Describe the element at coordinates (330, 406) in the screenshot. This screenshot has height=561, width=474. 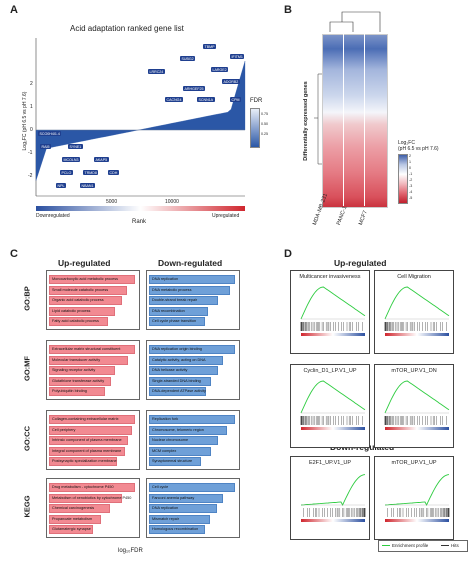
I see `gsea-plot: Cyclin_D1_LP.V1_UP` at that location.